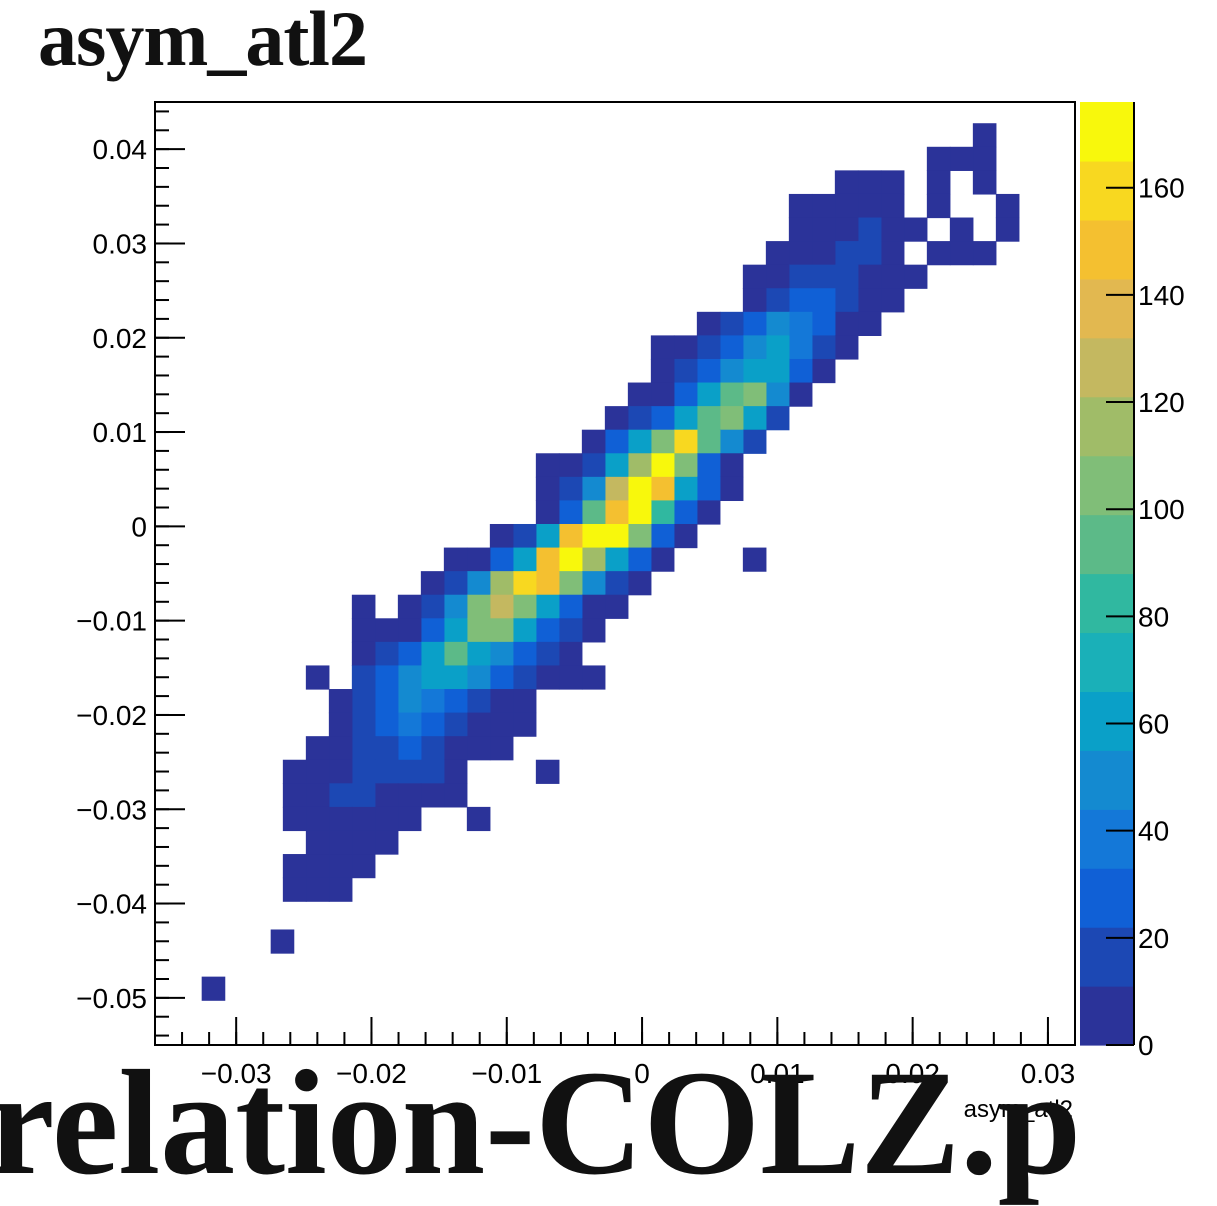 The height and width of the screenshot is (1206, 1217). Describe the element at coordinates (1153, 831) in the screenshot. I see `palette-tick-label: 40` at that location.